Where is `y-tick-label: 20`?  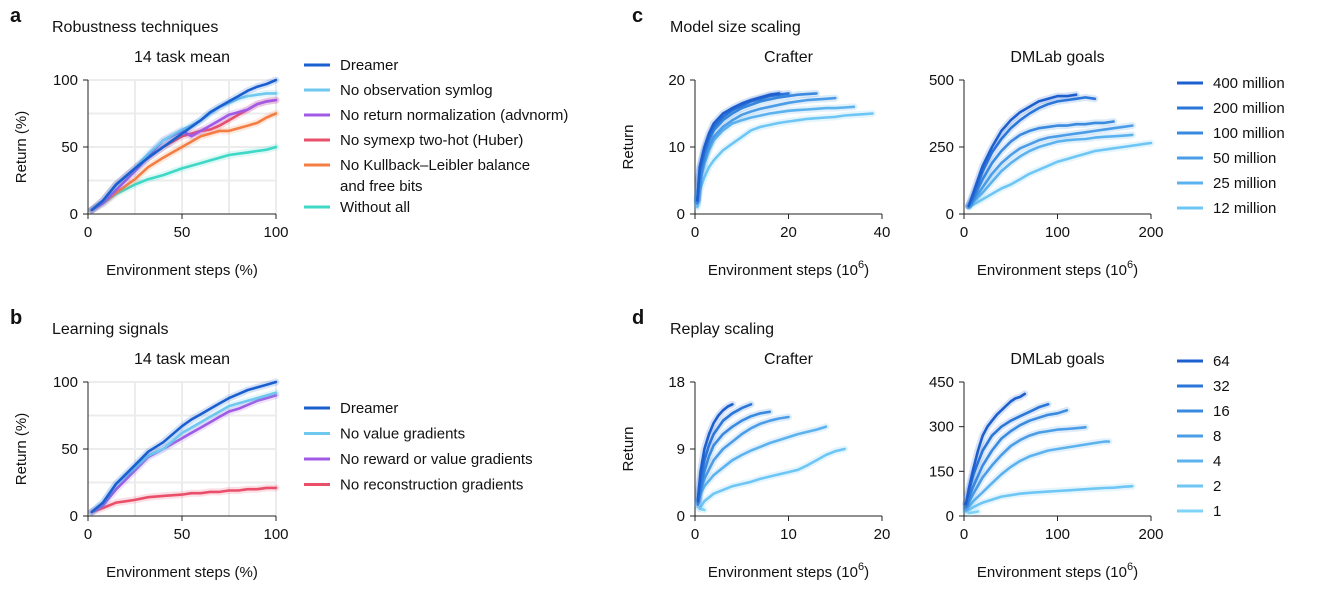
y-tick-label: 20 is located at coordinates (676, 80).